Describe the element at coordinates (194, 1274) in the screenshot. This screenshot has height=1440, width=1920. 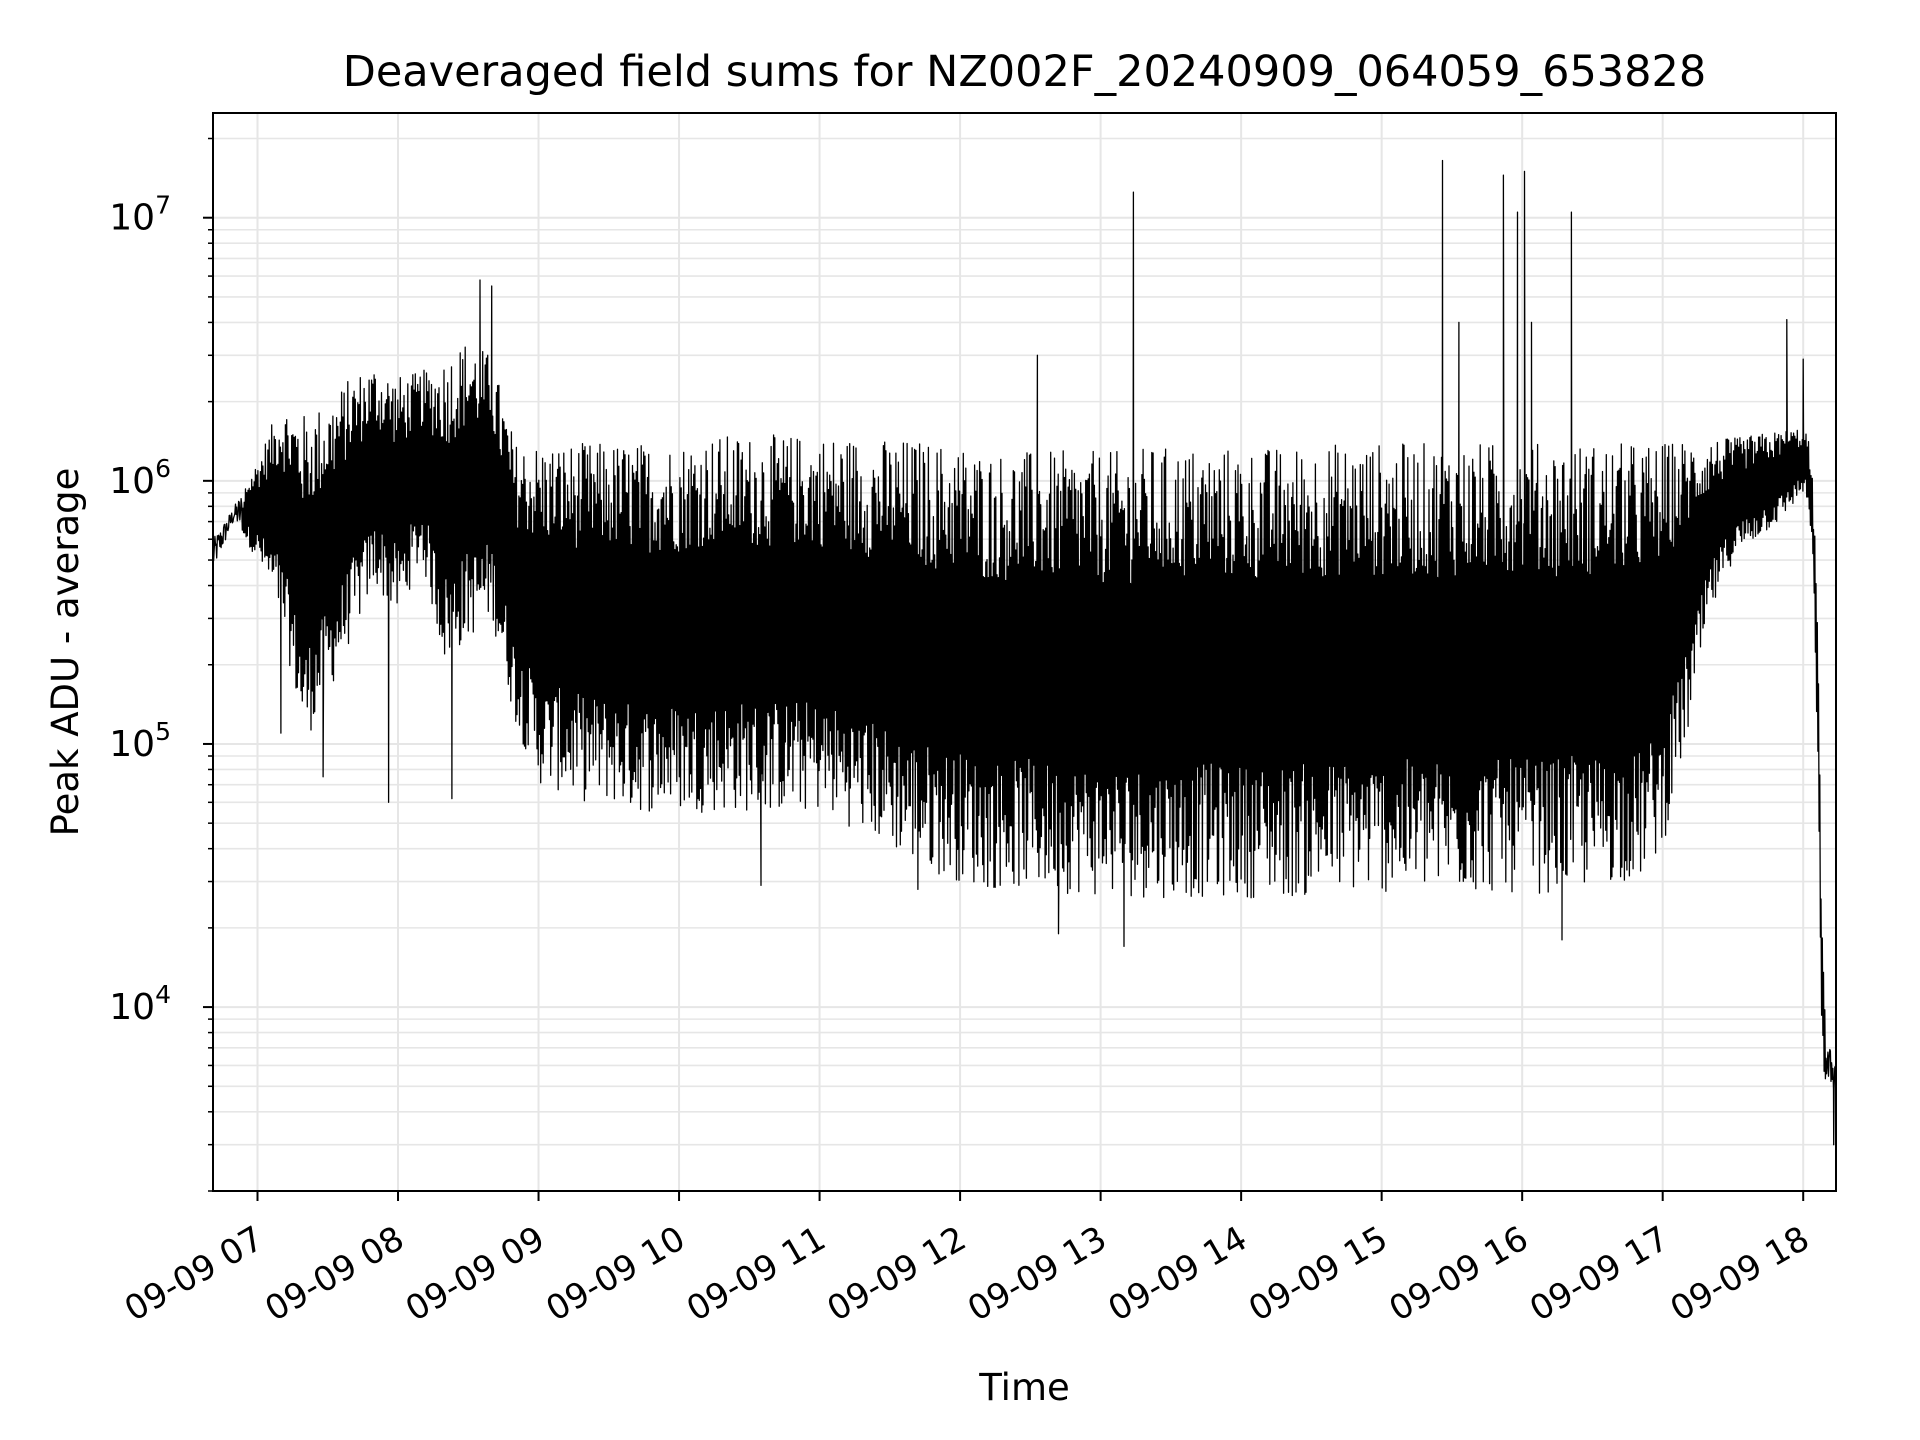
I see `x-tick-label: 09-09 07` at that location.